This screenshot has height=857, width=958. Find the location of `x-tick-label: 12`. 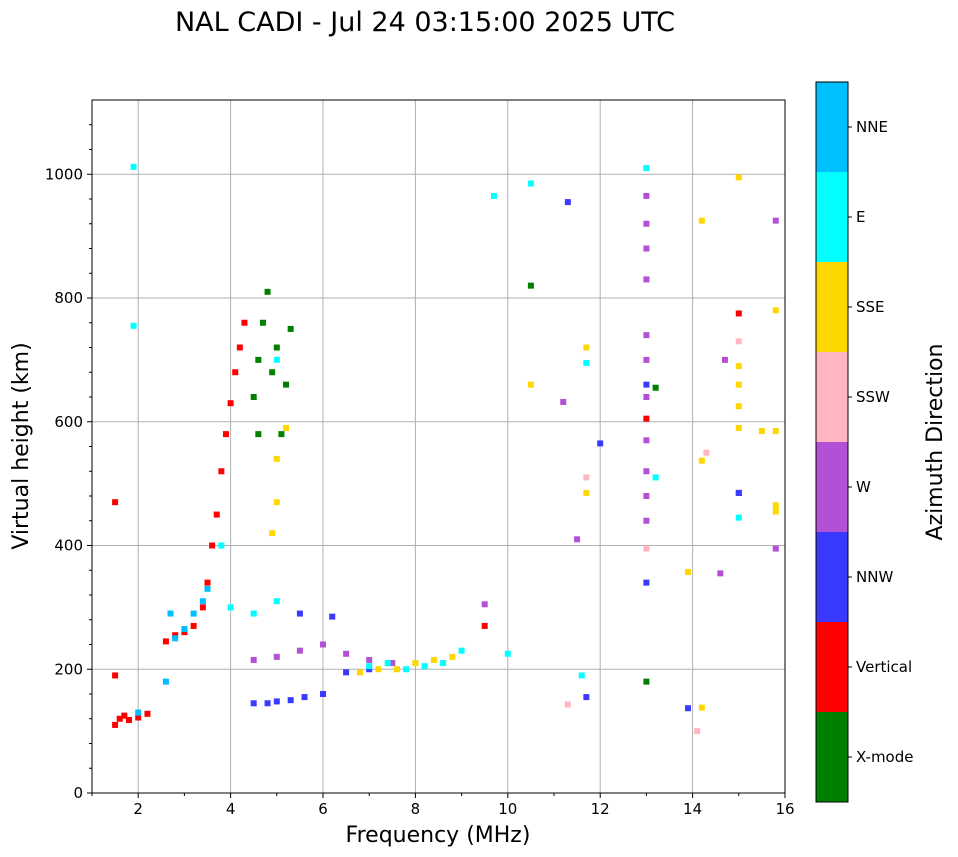

x-tick-label: 12 is located at coordinates (600, 809).